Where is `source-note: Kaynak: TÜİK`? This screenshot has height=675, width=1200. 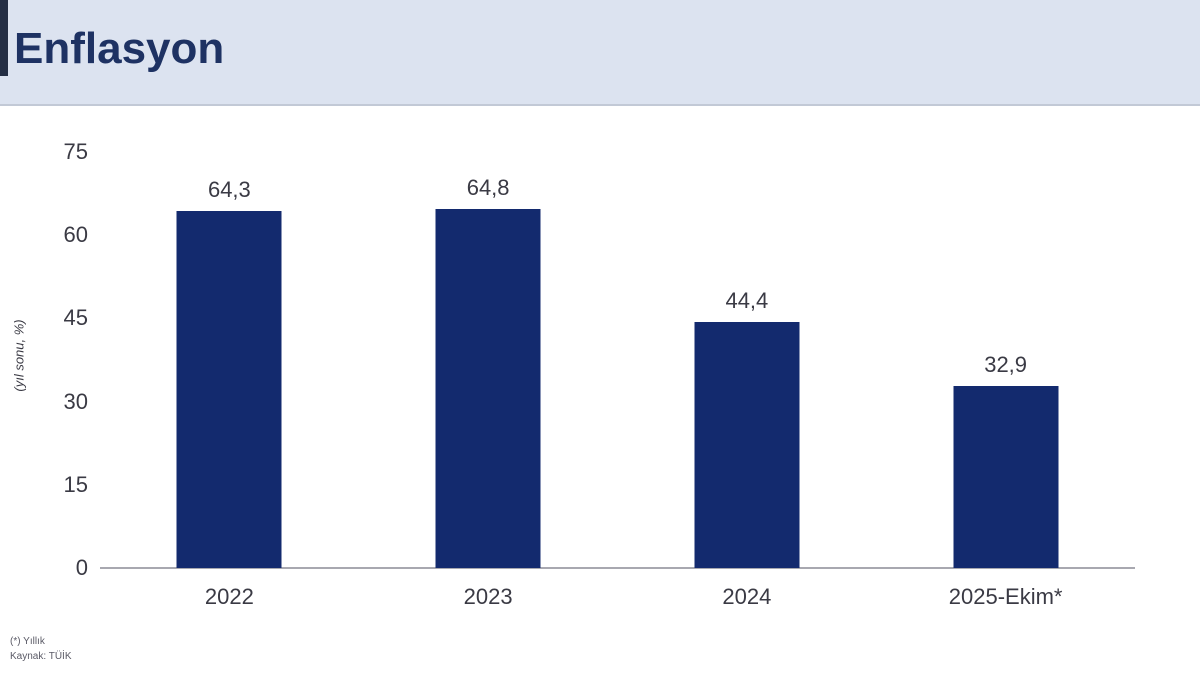 source-note: Kaynak: TÜİK is located at coordinates (41, 656).